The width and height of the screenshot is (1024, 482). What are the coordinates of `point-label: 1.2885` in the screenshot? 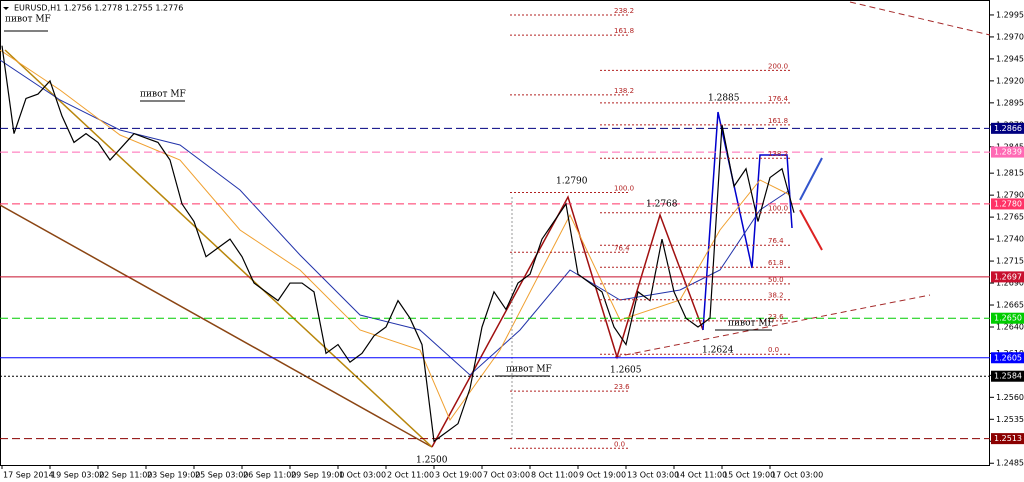 It's located at (724, 99).